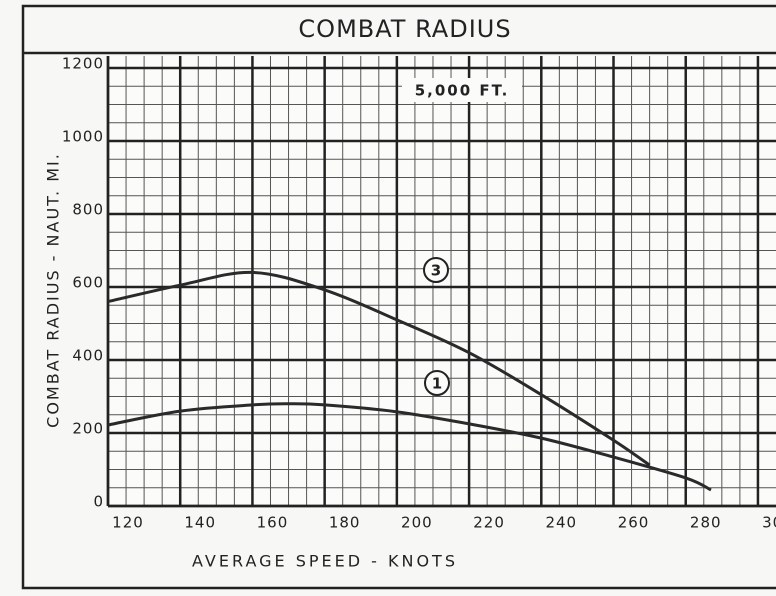  I want to click on annotation-bg, so click(462, 90).